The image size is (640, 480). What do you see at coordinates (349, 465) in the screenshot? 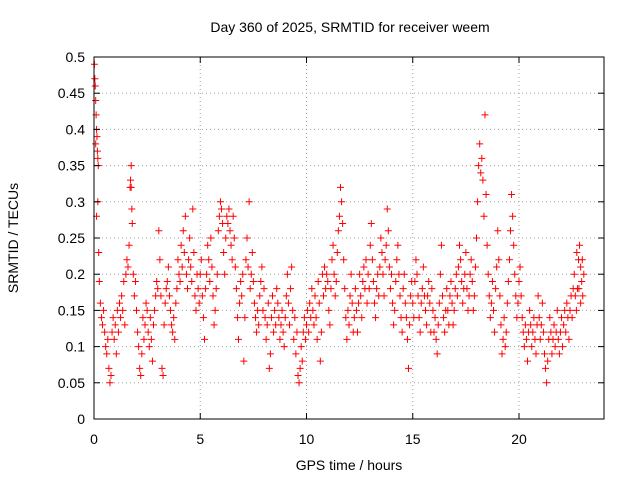
I see `x-axis-label: GPS time / hours` at bounding box center [349, 465].